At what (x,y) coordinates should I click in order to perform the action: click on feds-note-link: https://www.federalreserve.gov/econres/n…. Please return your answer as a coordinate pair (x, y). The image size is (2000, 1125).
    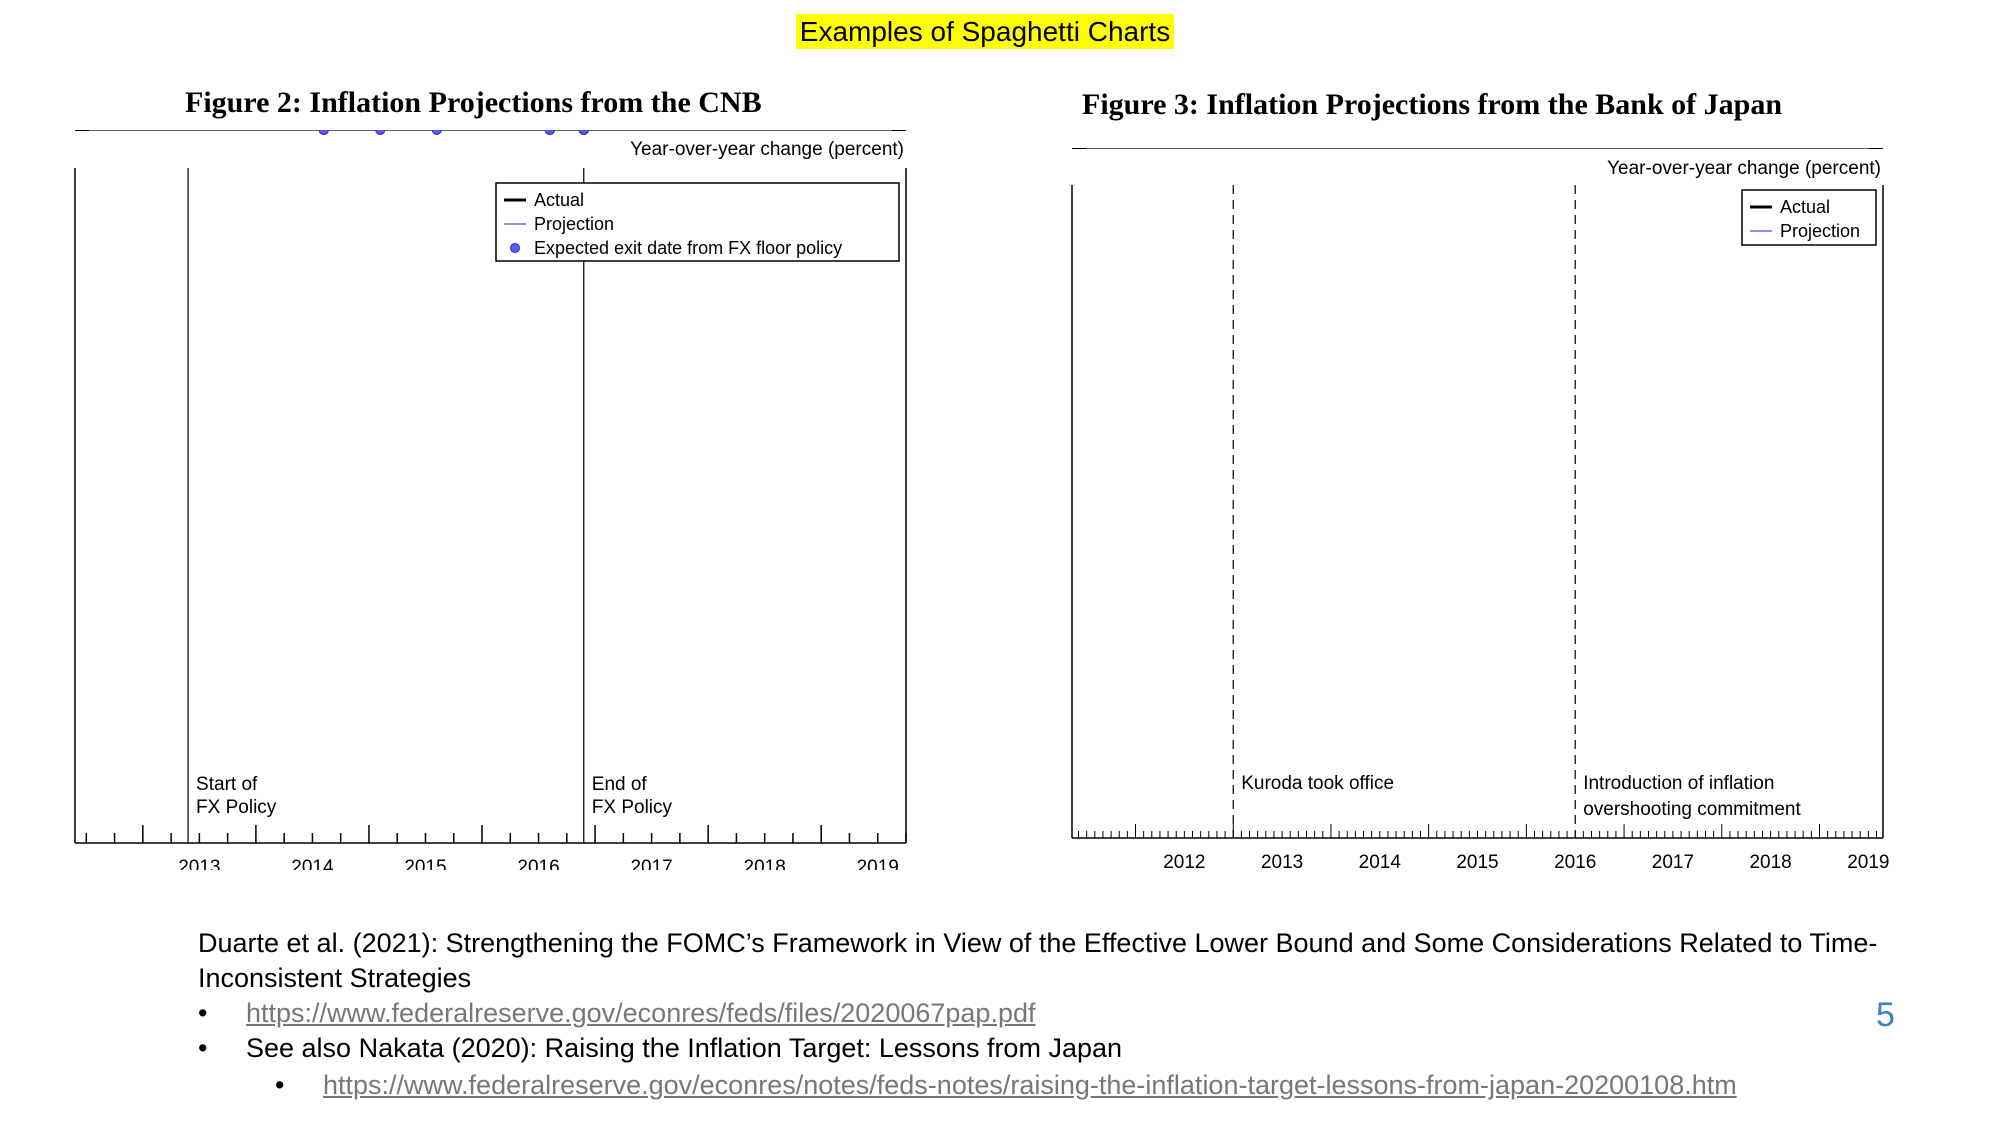
    Looking at the image, I should click on (1030, 1085).